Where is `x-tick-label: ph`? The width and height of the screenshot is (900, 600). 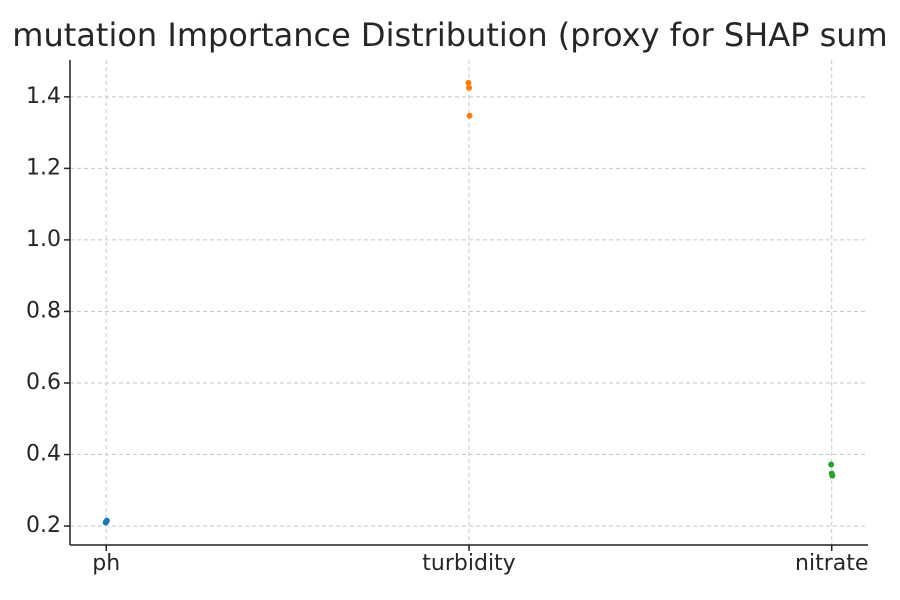
x-tick-label: ph is located at coordinates (106, 563).